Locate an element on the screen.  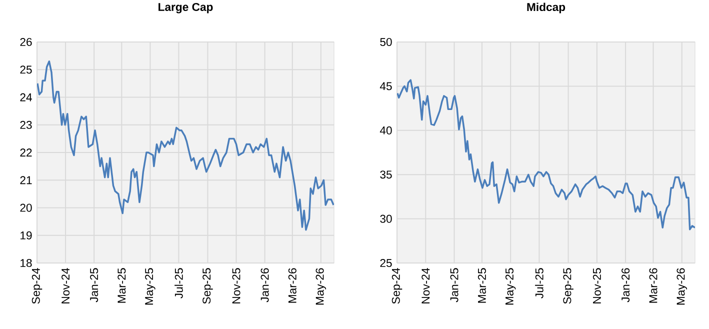
y-tick-label: 35 is located at coordinates (386, 174).